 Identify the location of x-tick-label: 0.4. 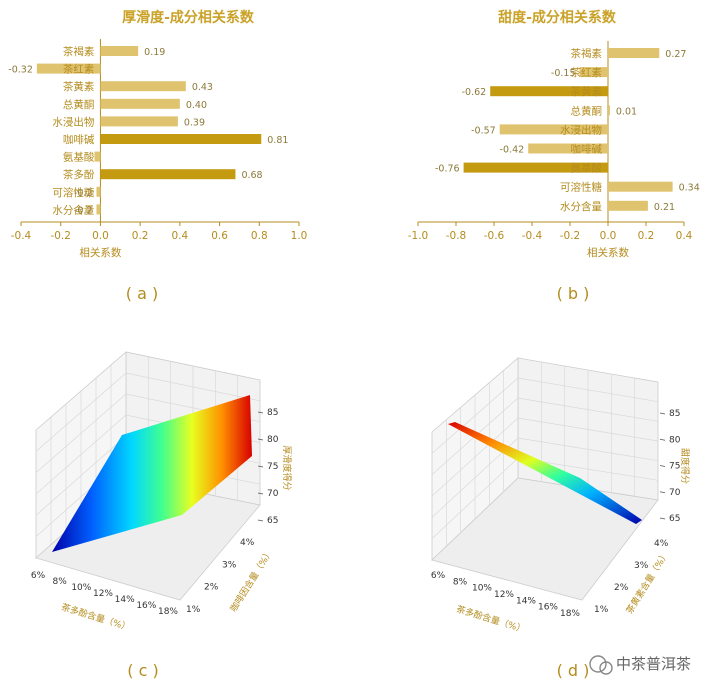
(180, 236).